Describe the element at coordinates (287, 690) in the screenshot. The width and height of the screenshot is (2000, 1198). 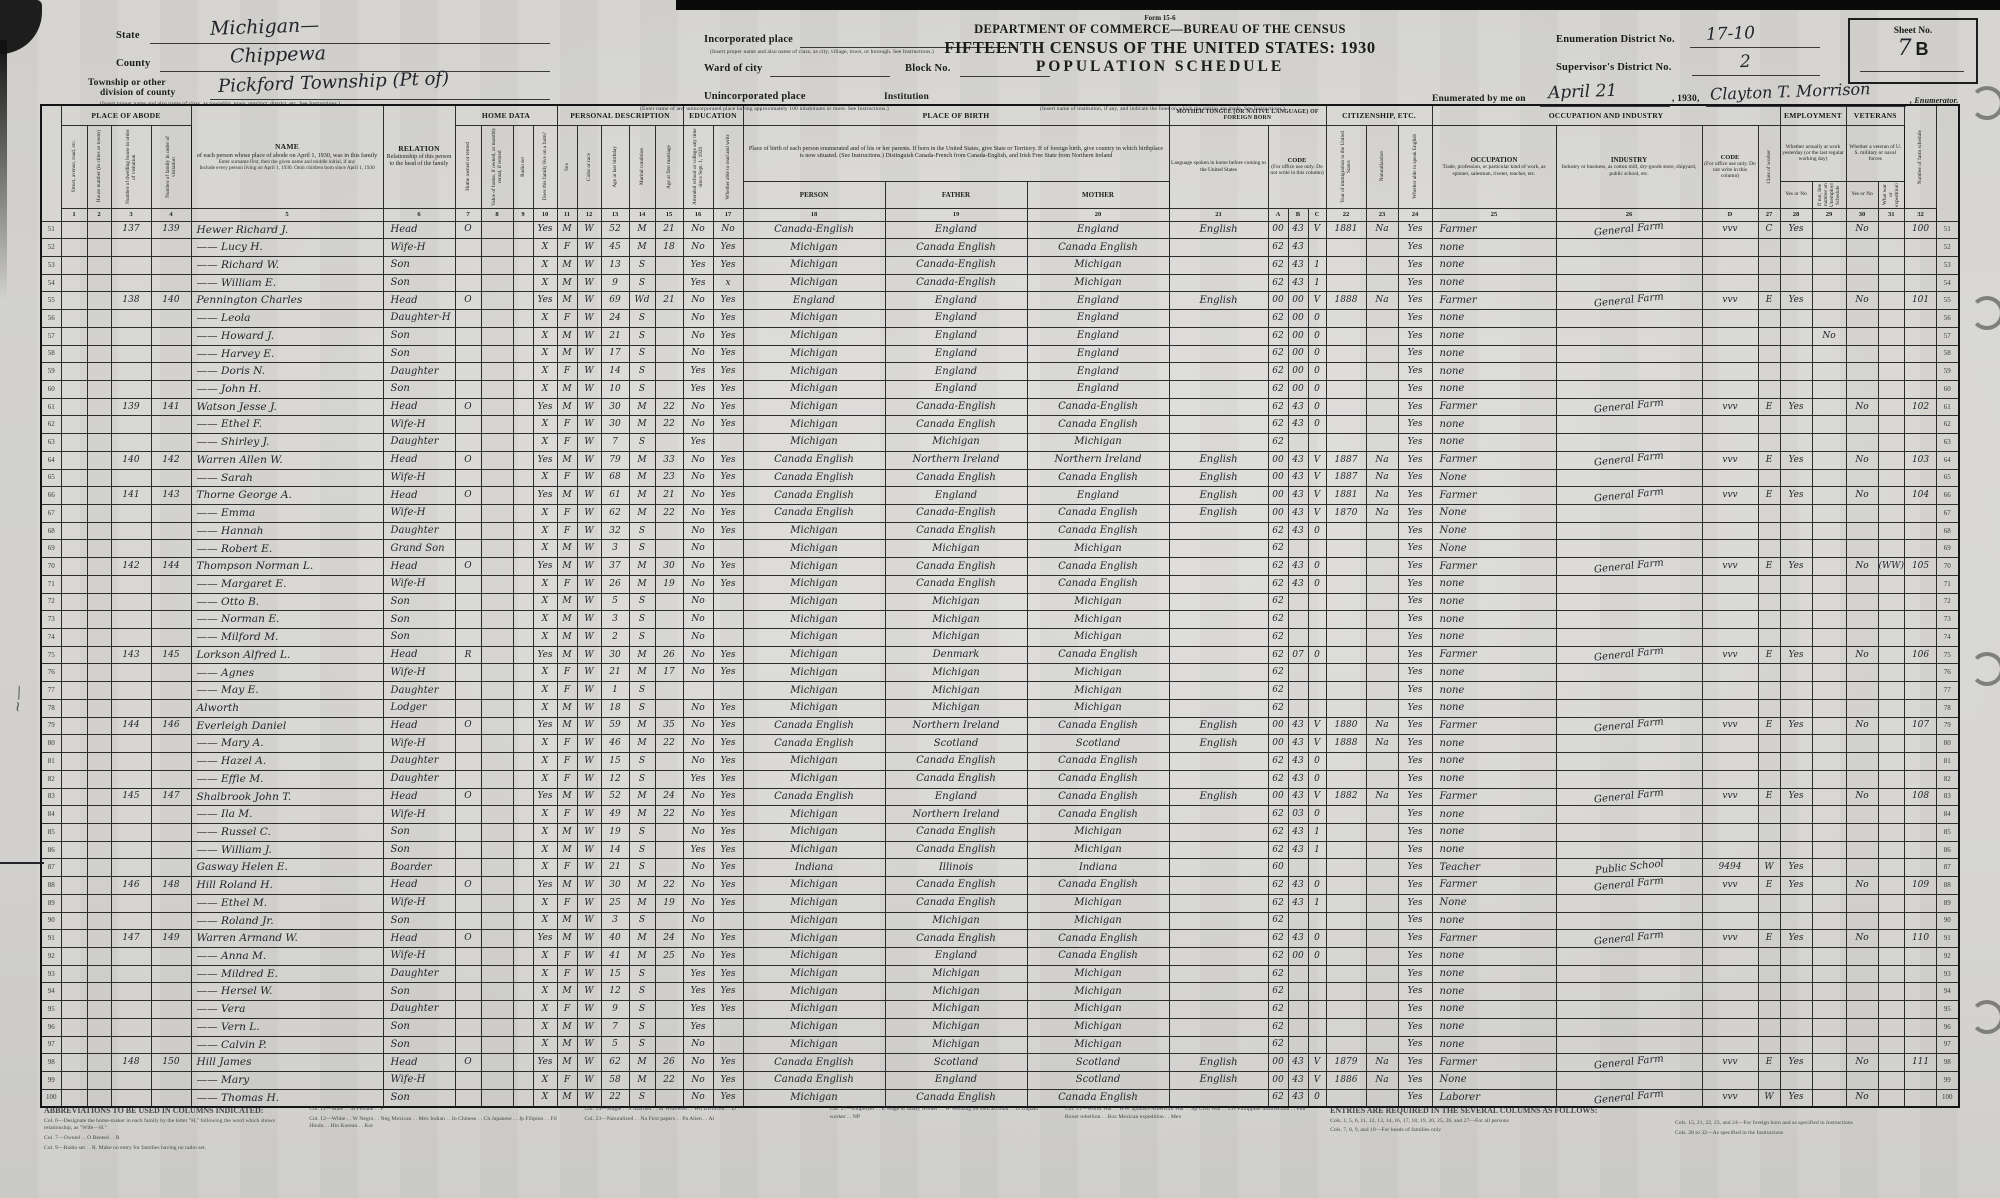
I see `cell-name: —— May E.` at that location.